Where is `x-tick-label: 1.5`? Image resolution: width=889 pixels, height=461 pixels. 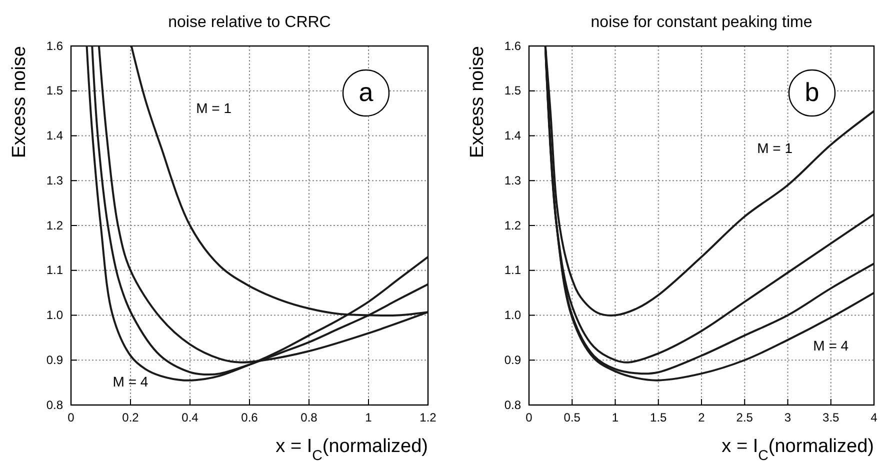 x-tick-label: 1.5 is located at coordinates (659, 417).